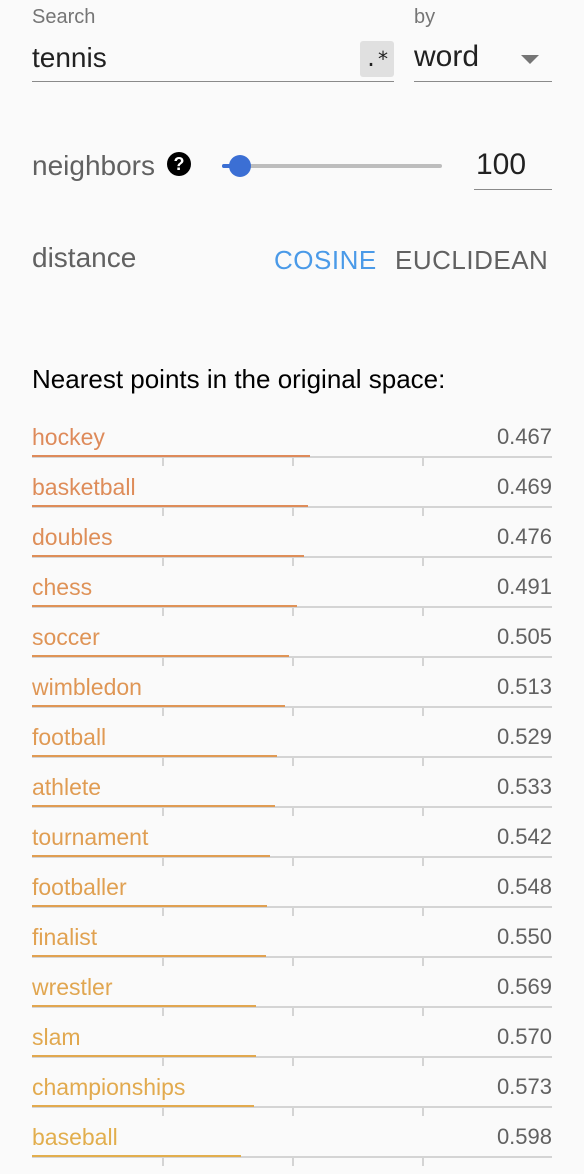 The width and height of the screenshot is (584, 1174). Describe the element at coordinates (75, 1137) in the screenshot. I see `nearest-point-label: baseball` at that location.